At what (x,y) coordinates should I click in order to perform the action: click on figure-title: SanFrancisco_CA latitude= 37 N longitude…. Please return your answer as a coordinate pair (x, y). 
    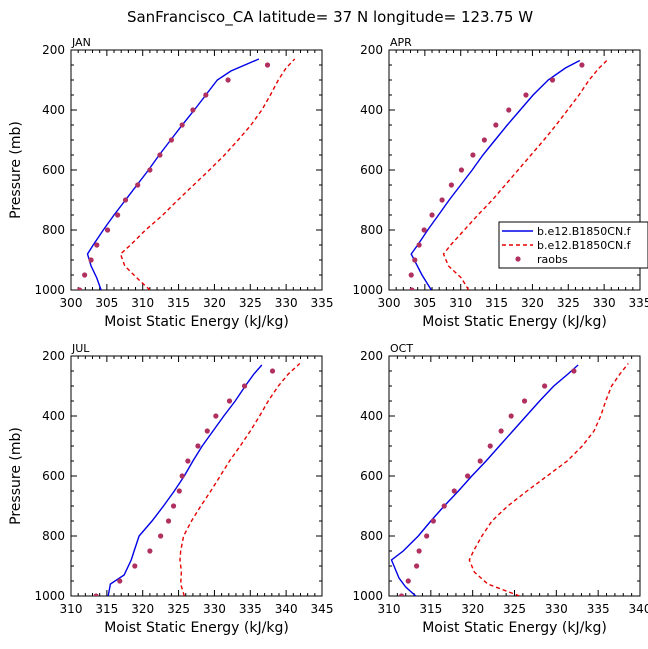
    Looking at the image, I should click on (330, 17).